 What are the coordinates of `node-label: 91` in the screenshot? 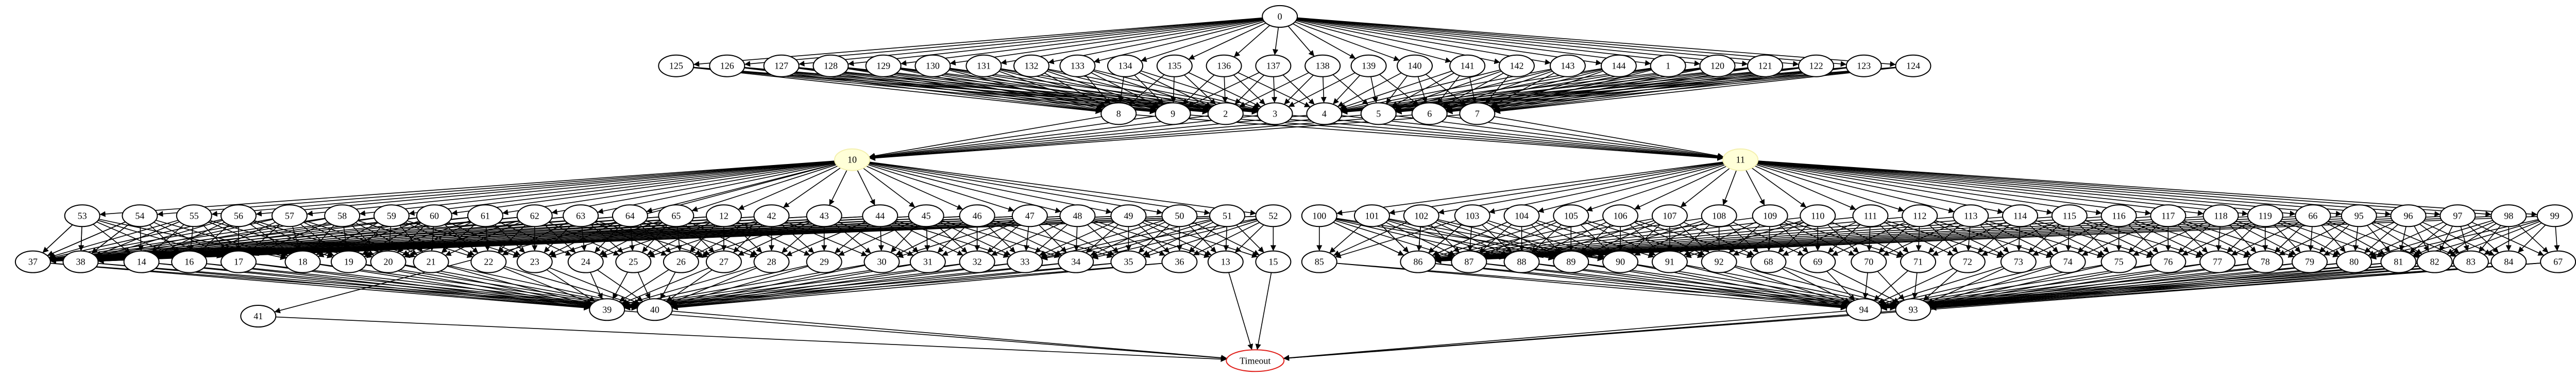 It's located at (1669, 262).